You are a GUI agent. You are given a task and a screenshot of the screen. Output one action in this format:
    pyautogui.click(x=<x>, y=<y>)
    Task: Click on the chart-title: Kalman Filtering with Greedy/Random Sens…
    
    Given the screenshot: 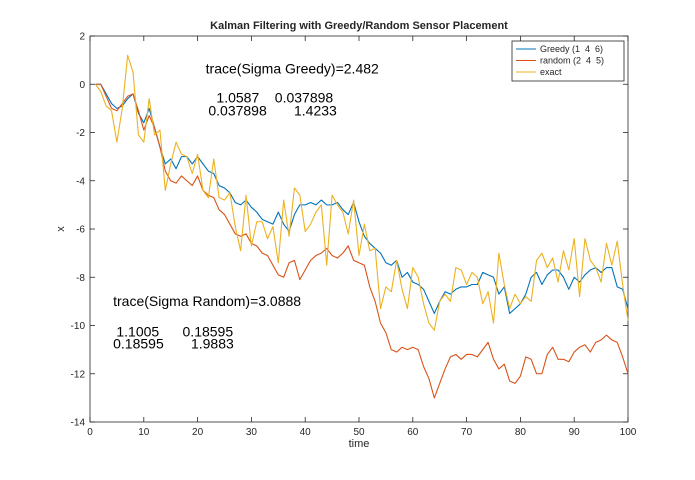 What is the action you would take?
    pyautogui.click(x=359, y=26)
    